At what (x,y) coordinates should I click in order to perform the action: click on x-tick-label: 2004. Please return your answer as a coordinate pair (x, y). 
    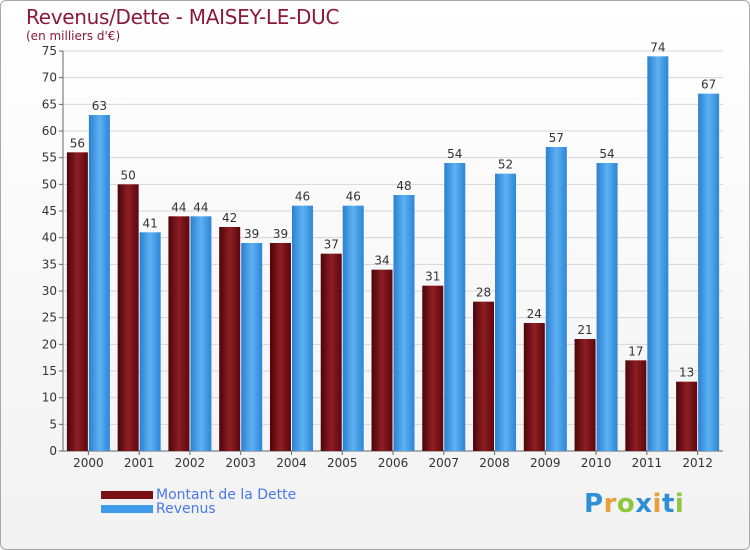
    Looking at the image, I should click on (291, 463).